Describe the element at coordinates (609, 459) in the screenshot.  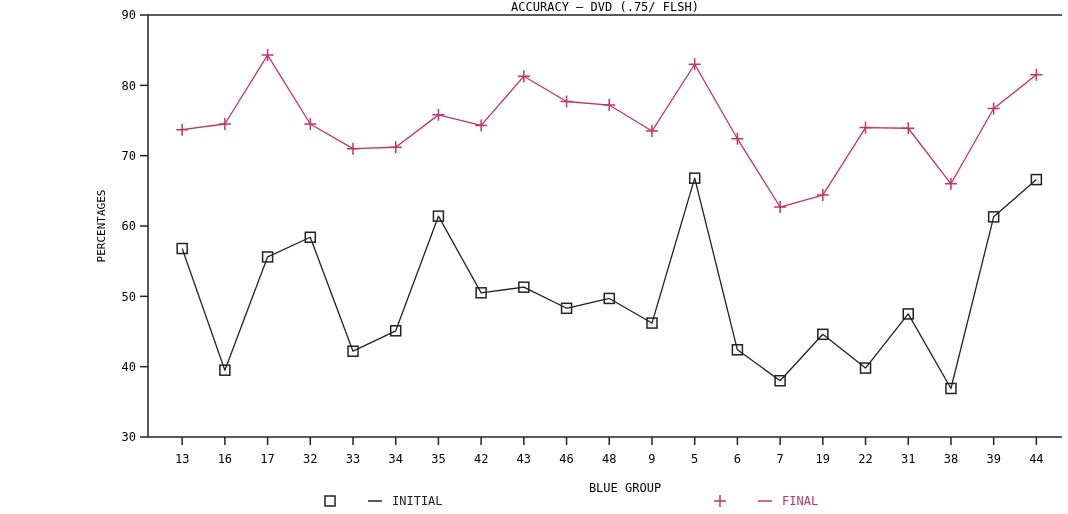
I see `x-tick-label: 48` at that location.